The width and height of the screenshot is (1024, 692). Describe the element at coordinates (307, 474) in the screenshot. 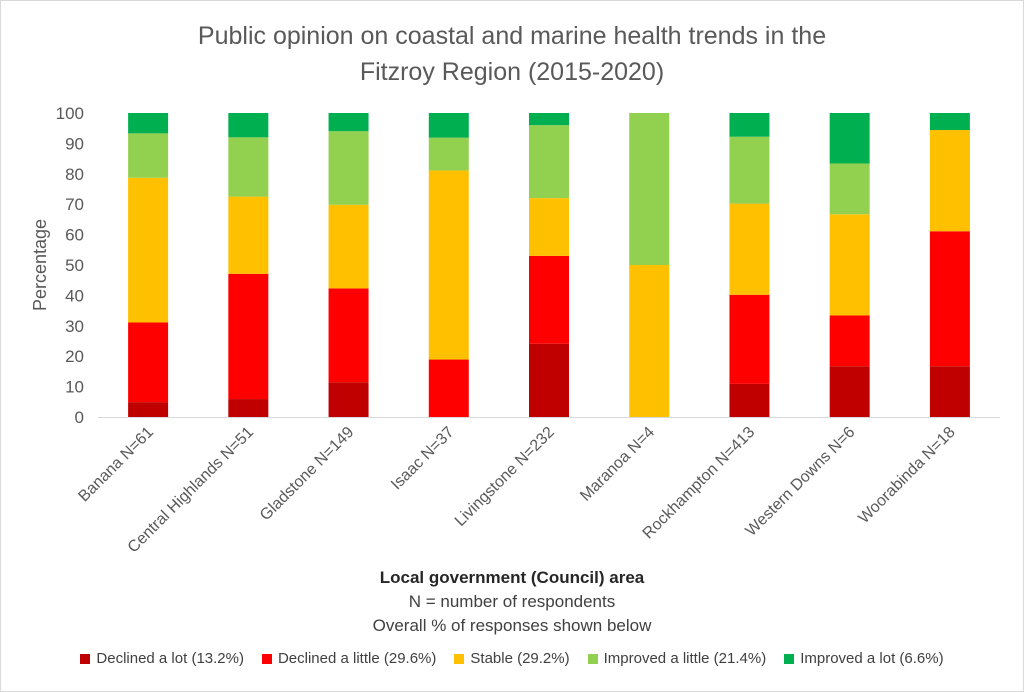

I see `x-tick-label: Gladstone N=149` at that location.